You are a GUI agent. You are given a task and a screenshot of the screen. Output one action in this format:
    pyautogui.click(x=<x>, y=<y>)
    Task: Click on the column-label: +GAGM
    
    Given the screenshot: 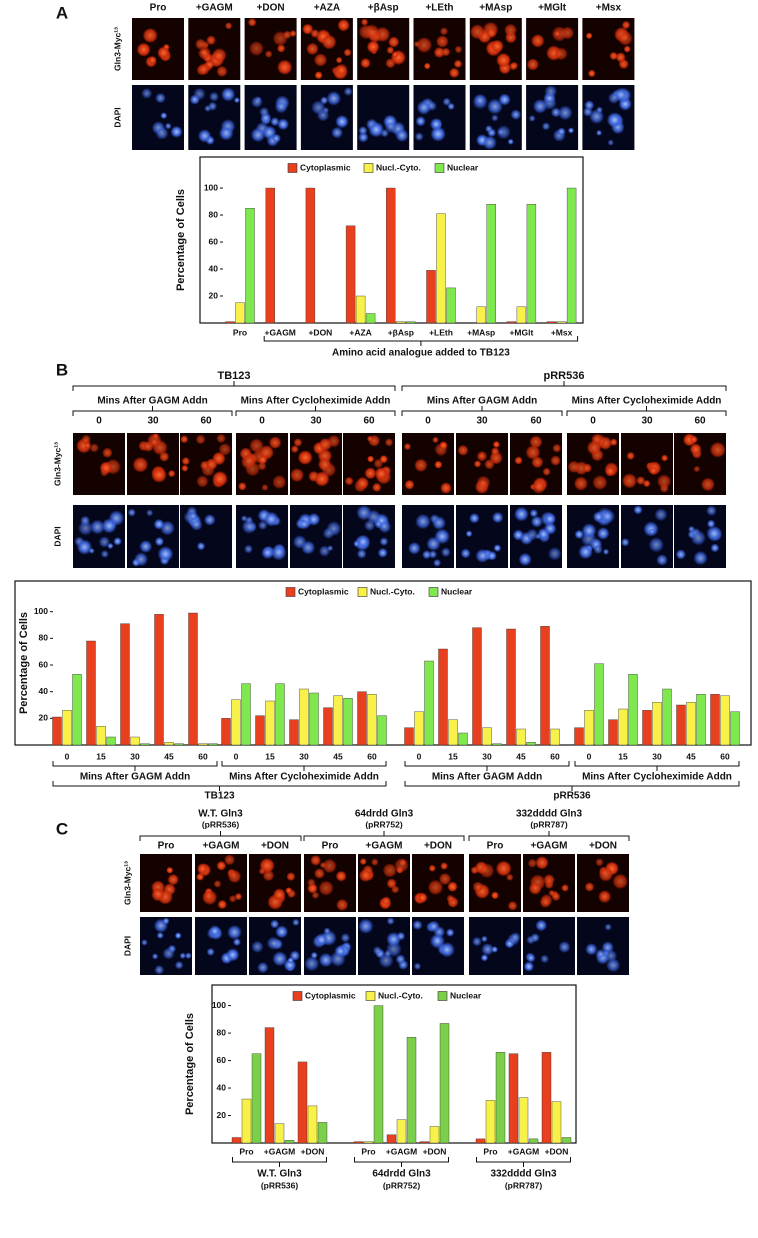 What is the action you would take?
    pyautogui.click(x=549, y=846)
    